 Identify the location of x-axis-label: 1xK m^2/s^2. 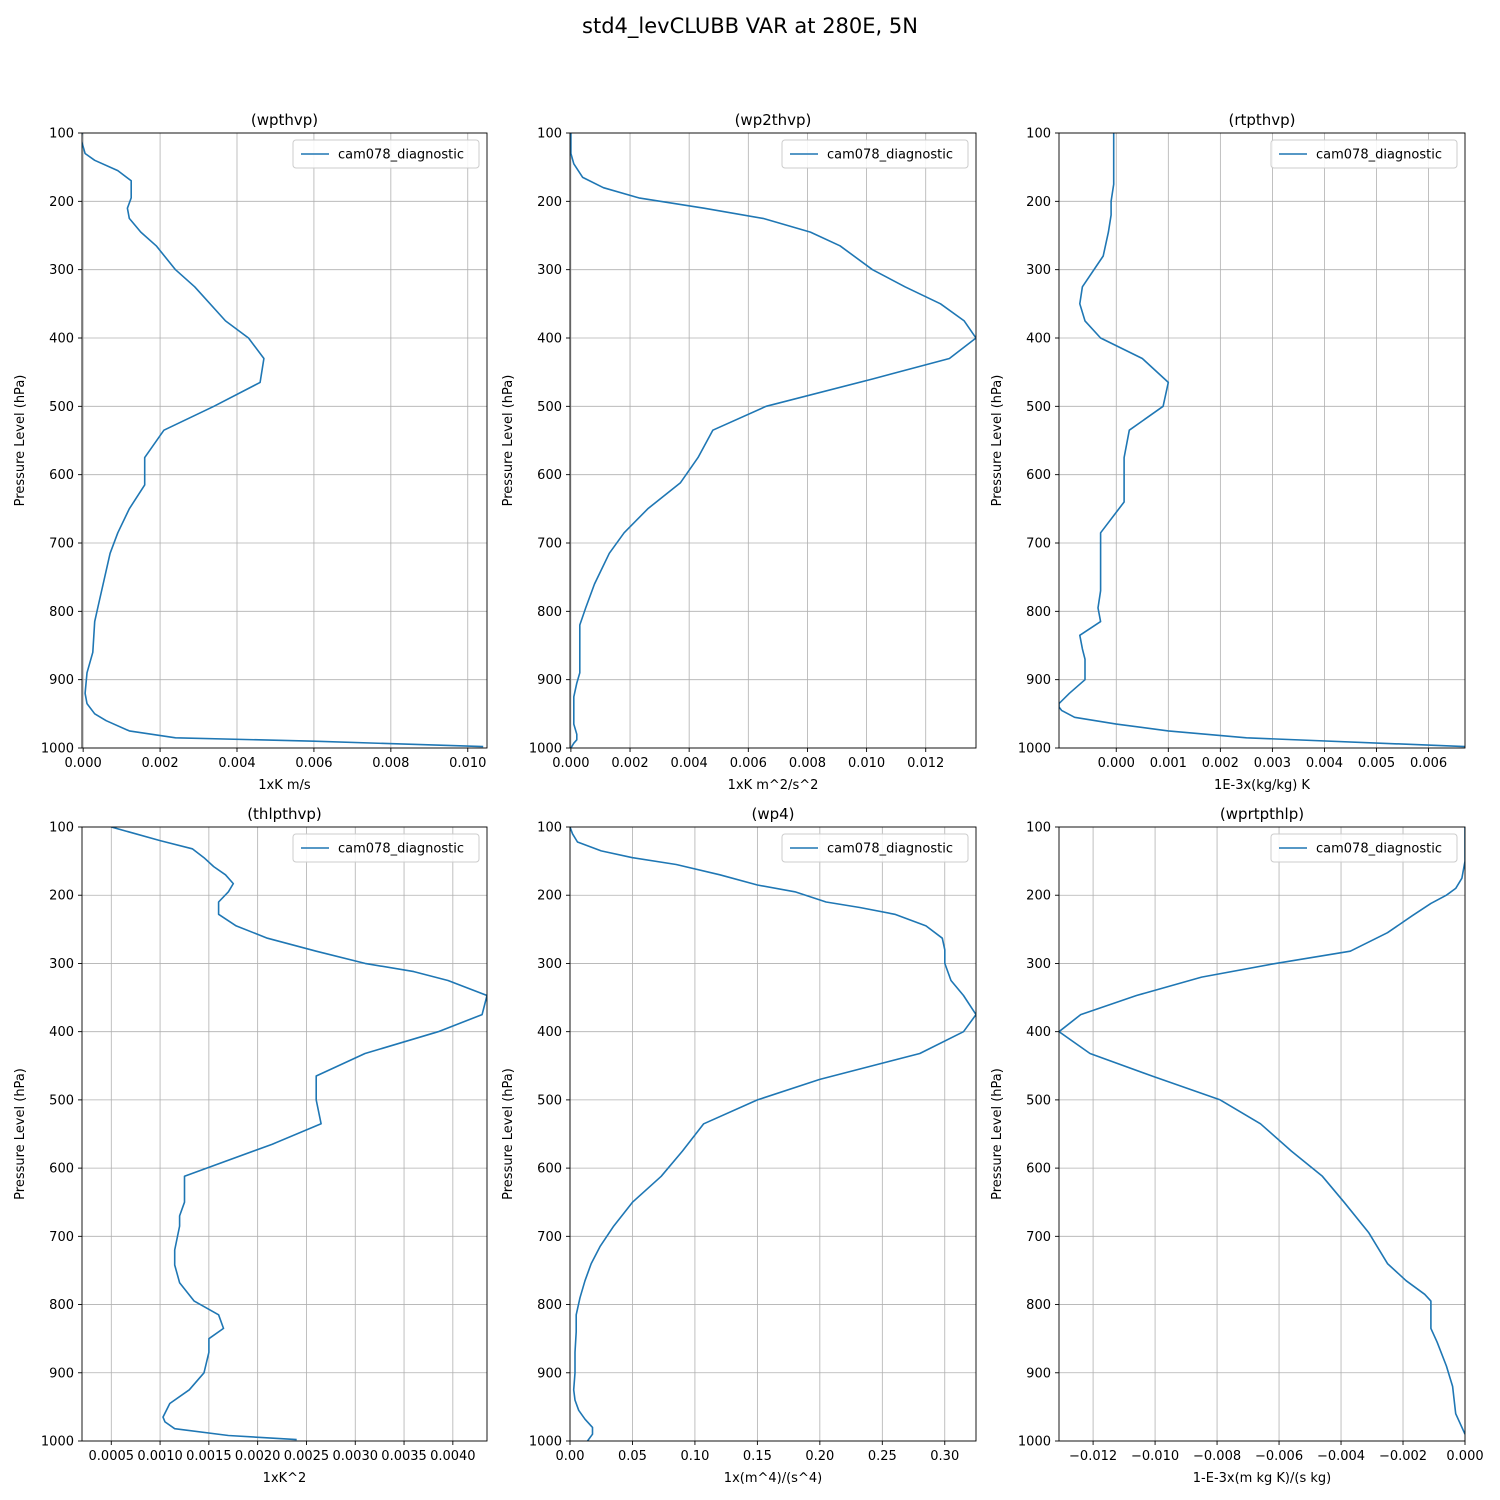
(773, 785).